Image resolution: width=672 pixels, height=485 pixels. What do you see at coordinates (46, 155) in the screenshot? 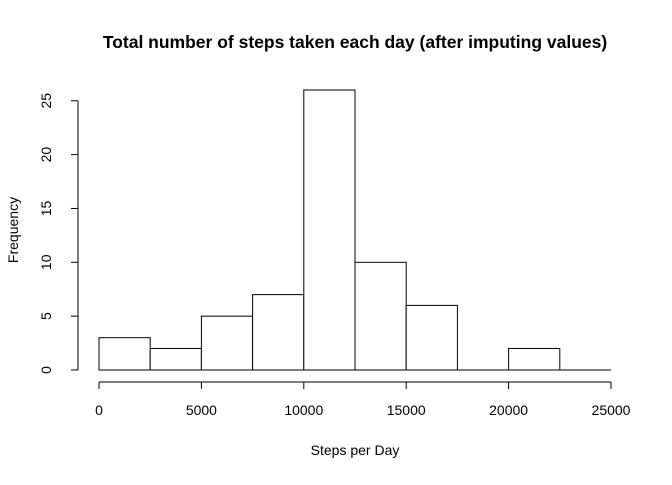
I see `y-tick-label: 20` at bounding box center [46, 155].